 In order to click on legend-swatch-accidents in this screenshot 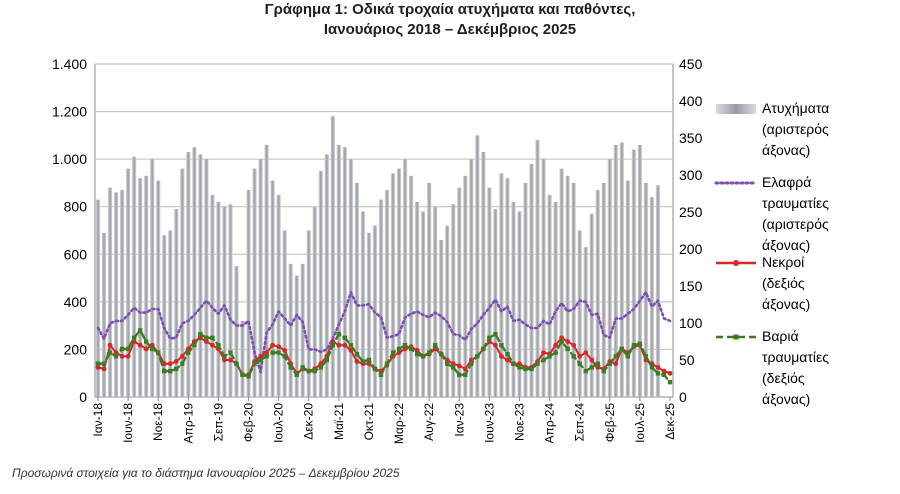, I will do `click(736, 109)`.